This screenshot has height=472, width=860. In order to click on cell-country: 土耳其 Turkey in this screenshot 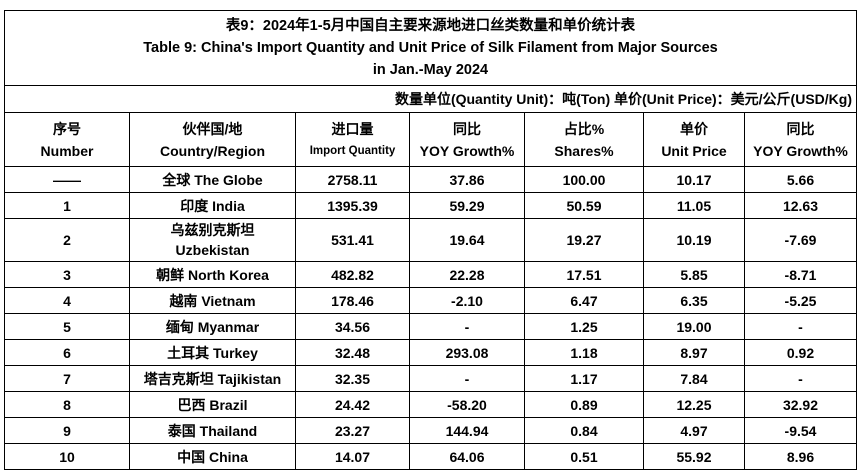, I will do `click(212, 352)`.